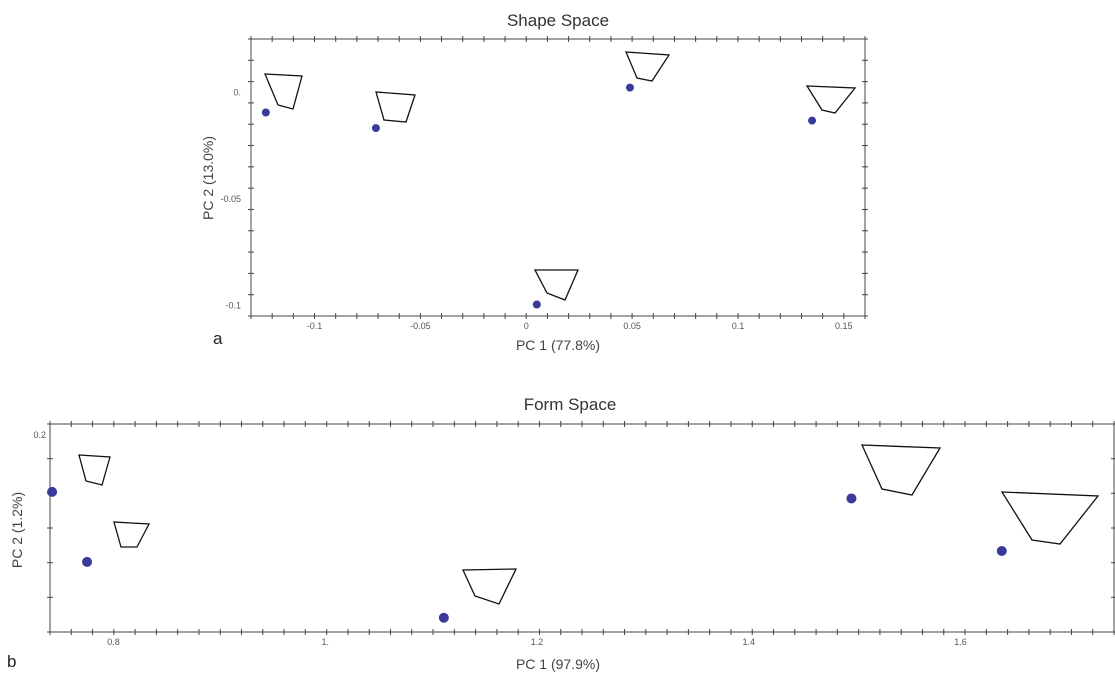  I want to click on y-tick-label: 0., so click(237, 92).